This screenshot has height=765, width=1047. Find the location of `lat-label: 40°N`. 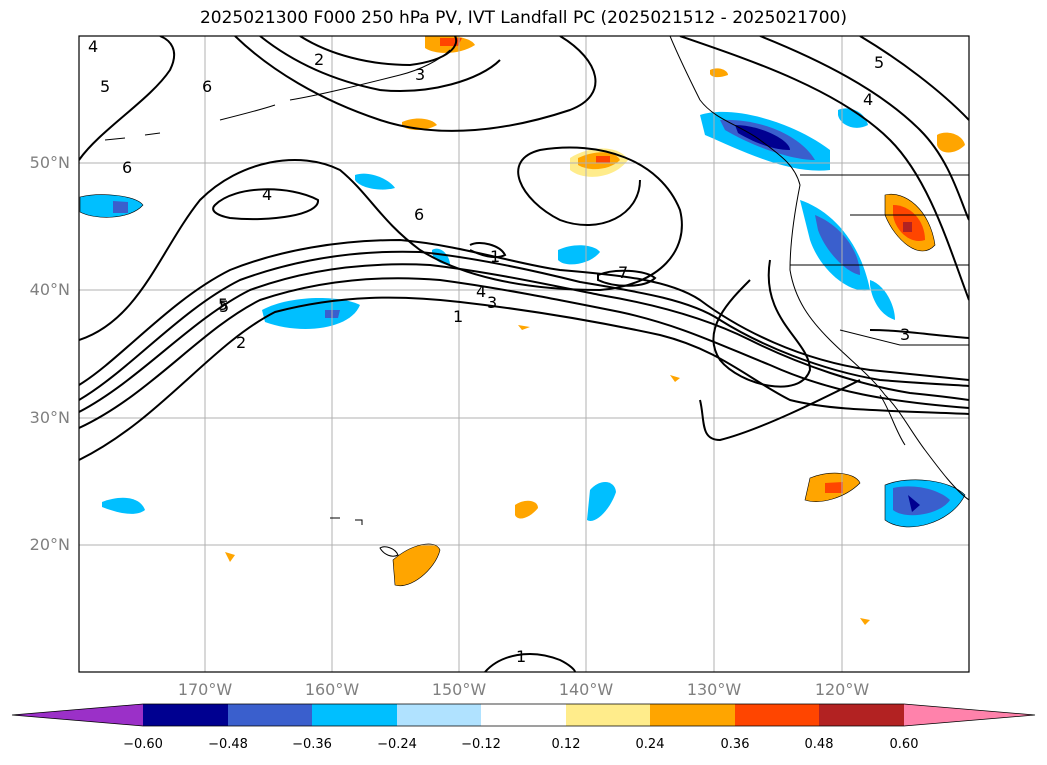

lat-label: 40°N is located at coordinates (49, 289).